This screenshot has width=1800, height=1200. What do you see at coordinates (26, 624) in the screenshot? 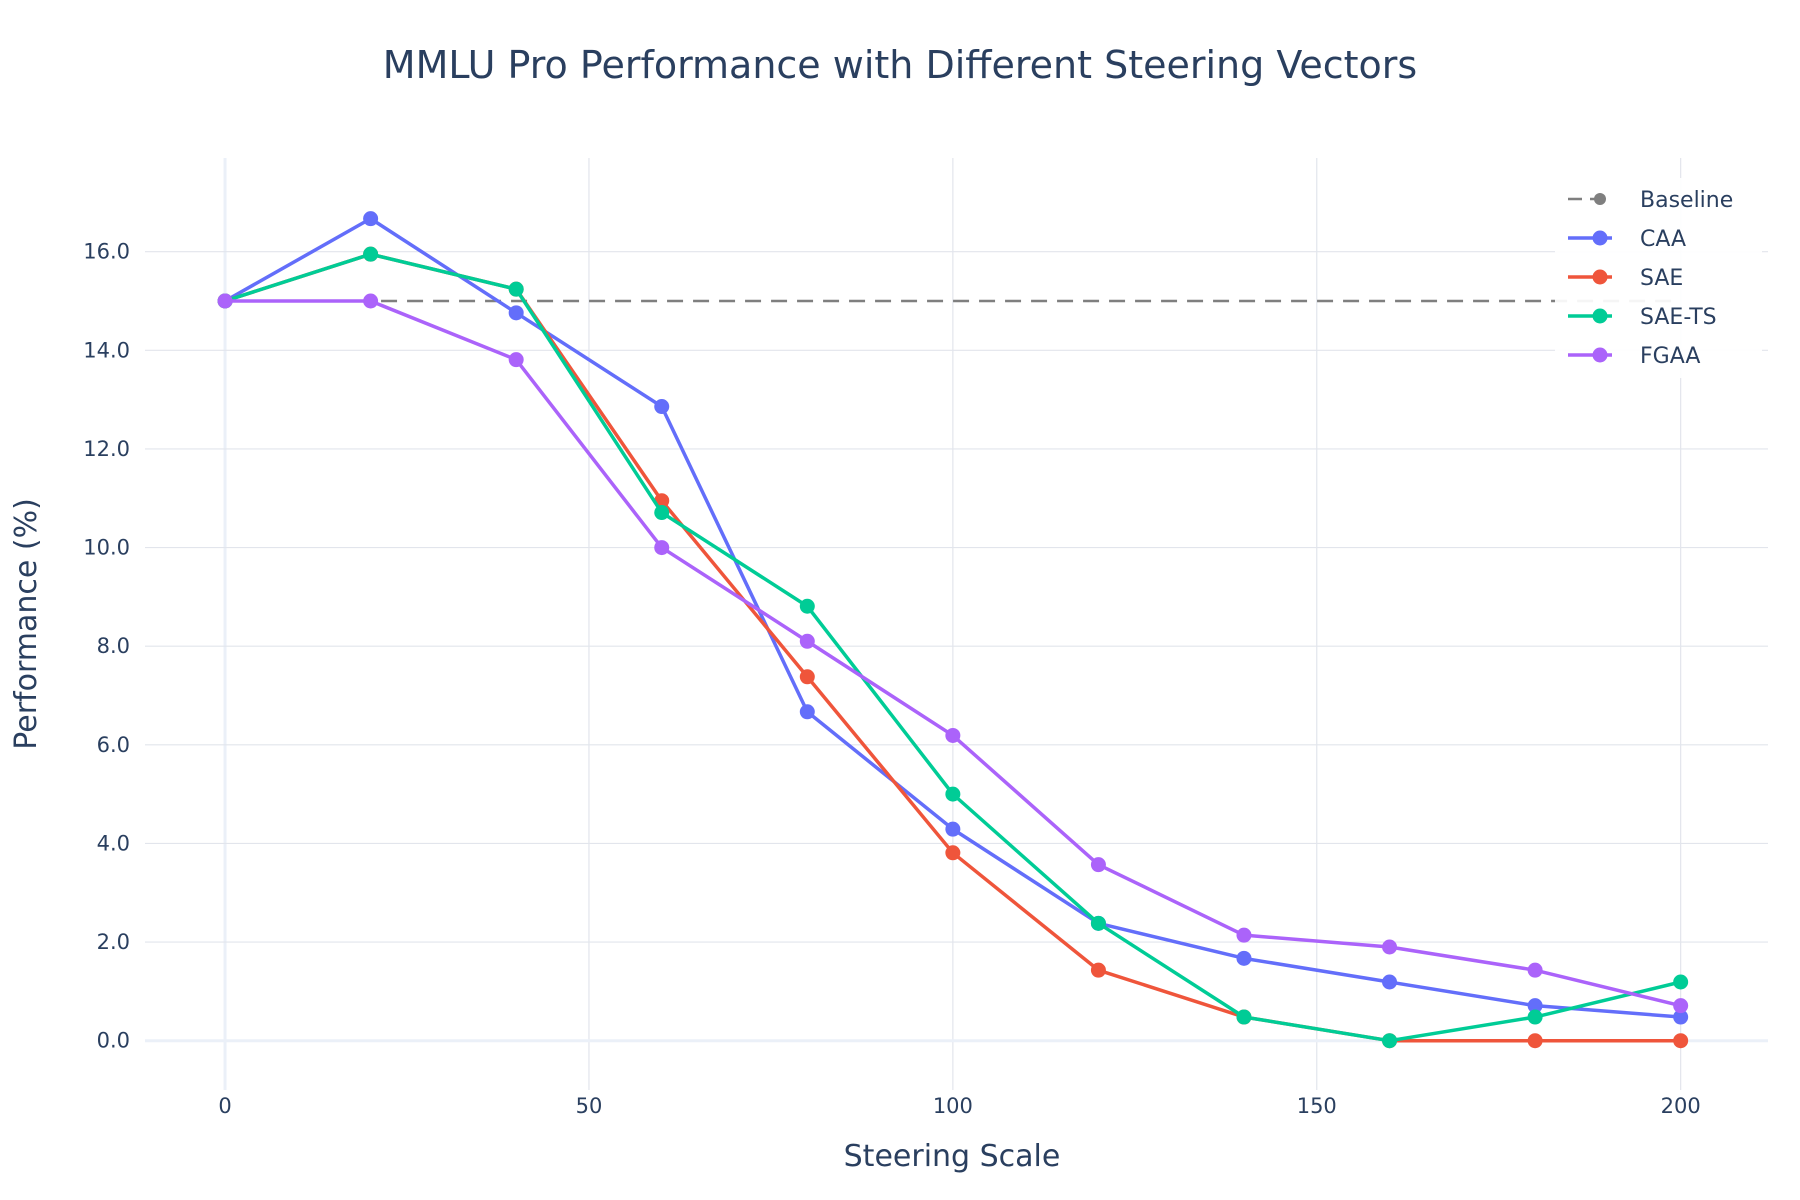
I see `y-axis-title: Performance (%)` at bounding box center [26, 624].